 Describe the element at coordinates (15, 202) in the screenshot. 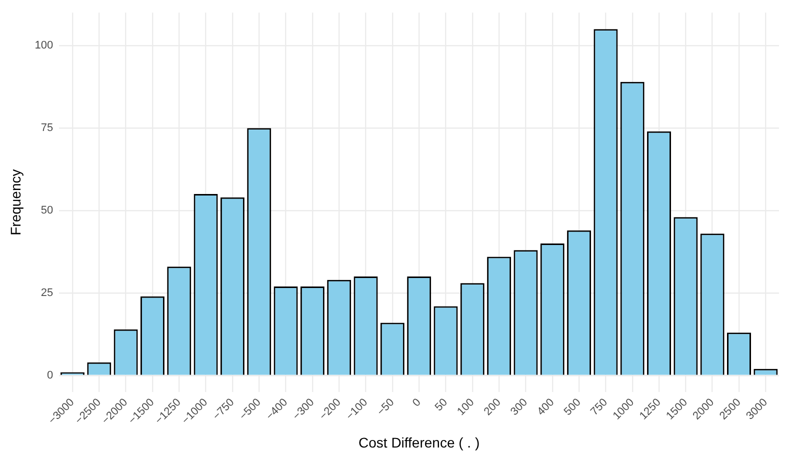

I see `y-axis-title: Frequency` at that location.